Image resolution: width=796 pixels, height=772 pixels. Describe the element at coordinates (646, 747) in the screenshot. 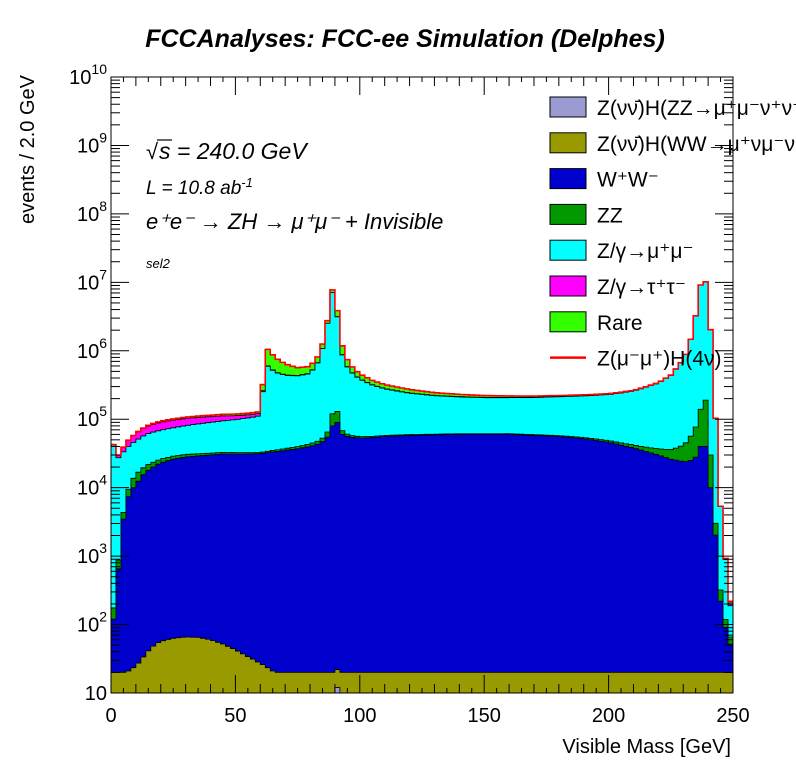

I see `x-axis-label: Visible Mass [GeV]` at that location.